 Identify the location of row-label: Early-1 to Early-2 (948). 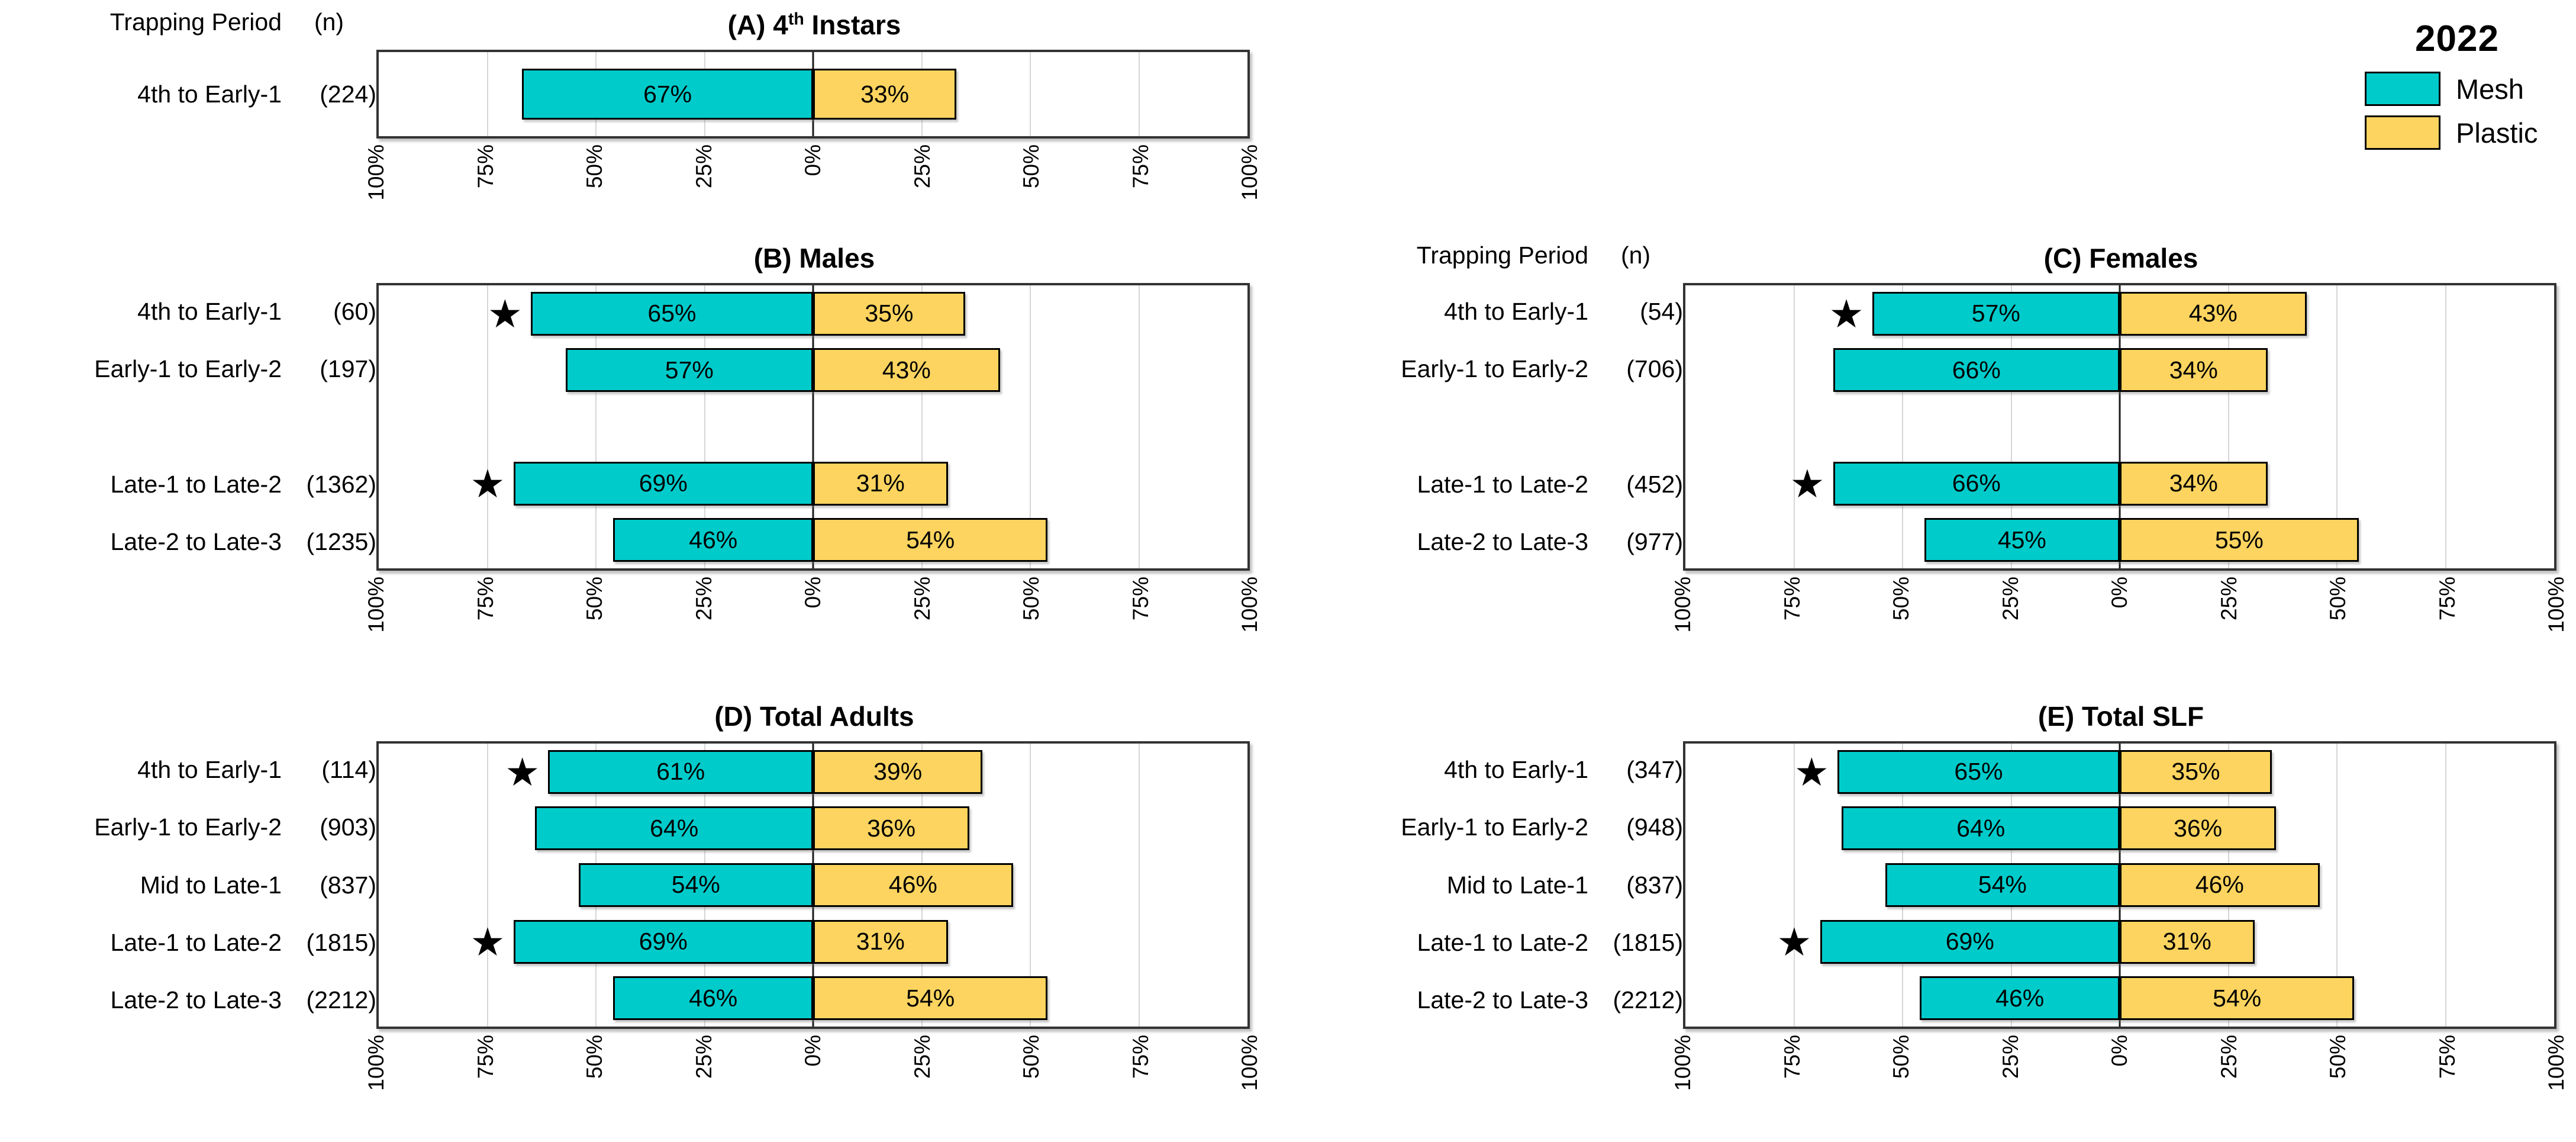
(1499, 828).